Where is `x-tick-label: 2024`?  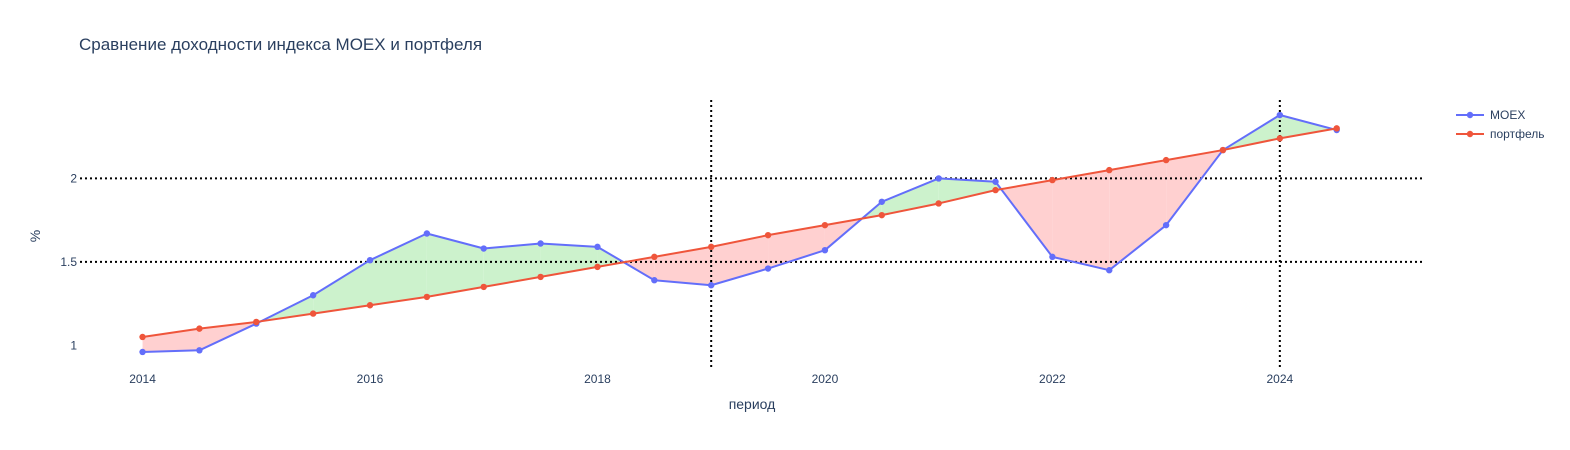
x-tick-label: 2024 is located at coordinates (1279, 379).